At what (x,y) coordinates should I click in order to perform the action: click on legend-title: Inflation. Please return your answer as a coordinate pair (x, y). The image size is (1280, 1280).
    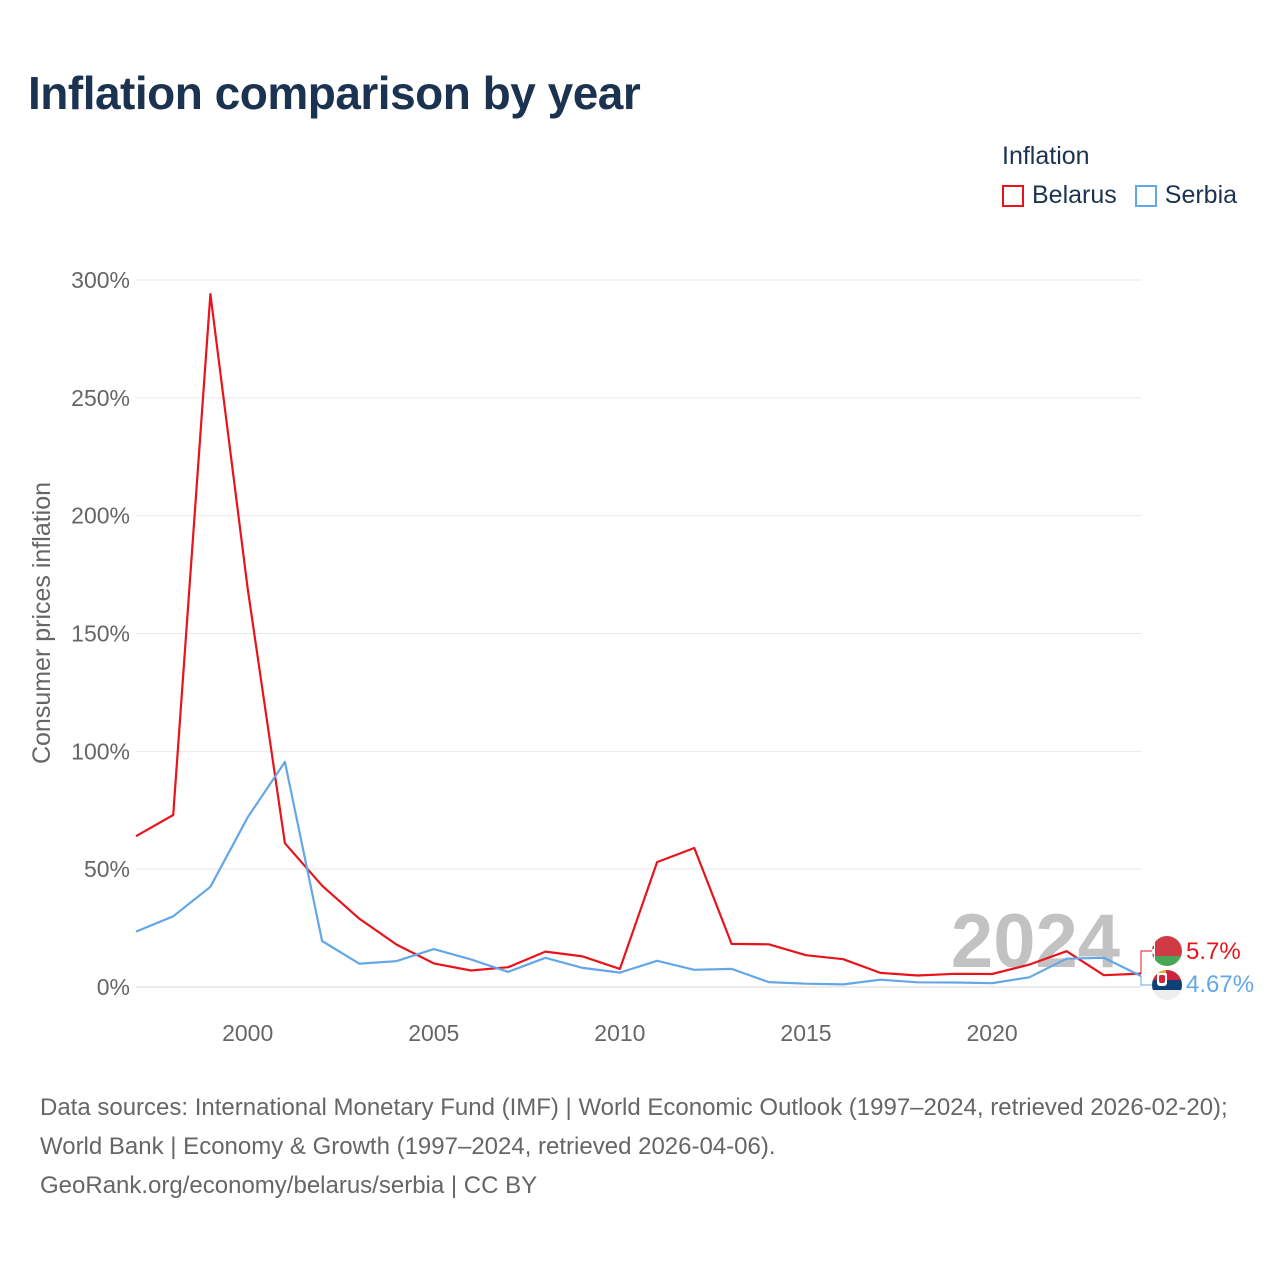
    Looking at the image, I should click on (1046, 156).